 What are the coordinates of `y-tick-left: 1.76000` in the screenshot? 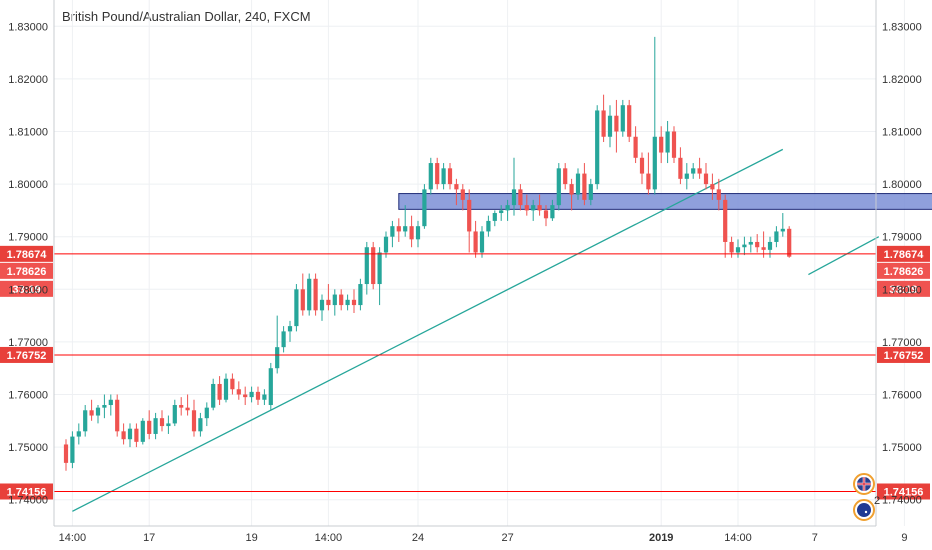 It's located at (28, 396).